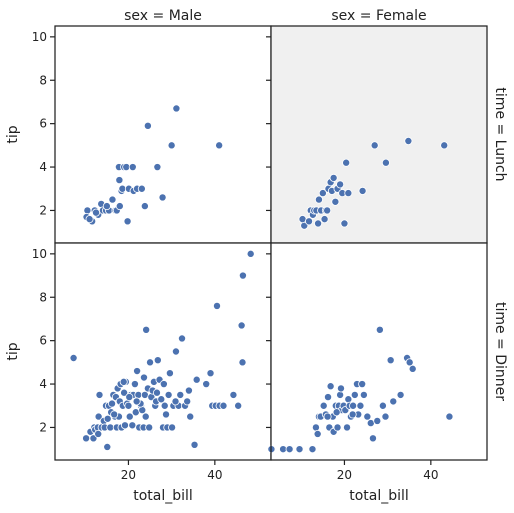 The width and height of the screenshot is (514, 513). I want to click on y-tick-label: 2, so click(43, 210).